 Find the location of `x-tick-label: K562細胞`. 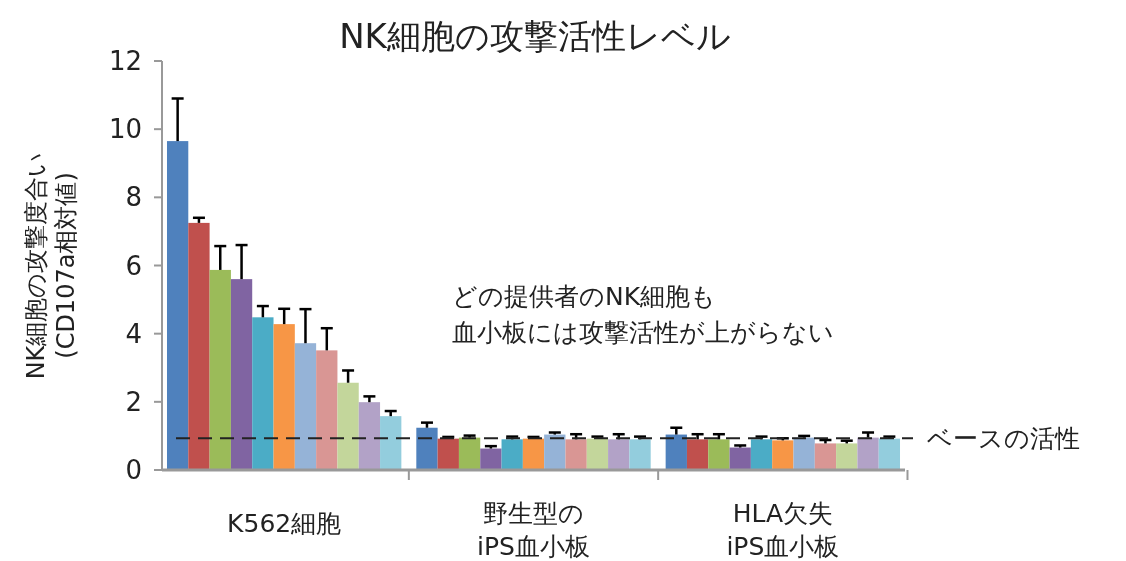

x-tick-label: K562細胞 is located at coordinates (284, 523).